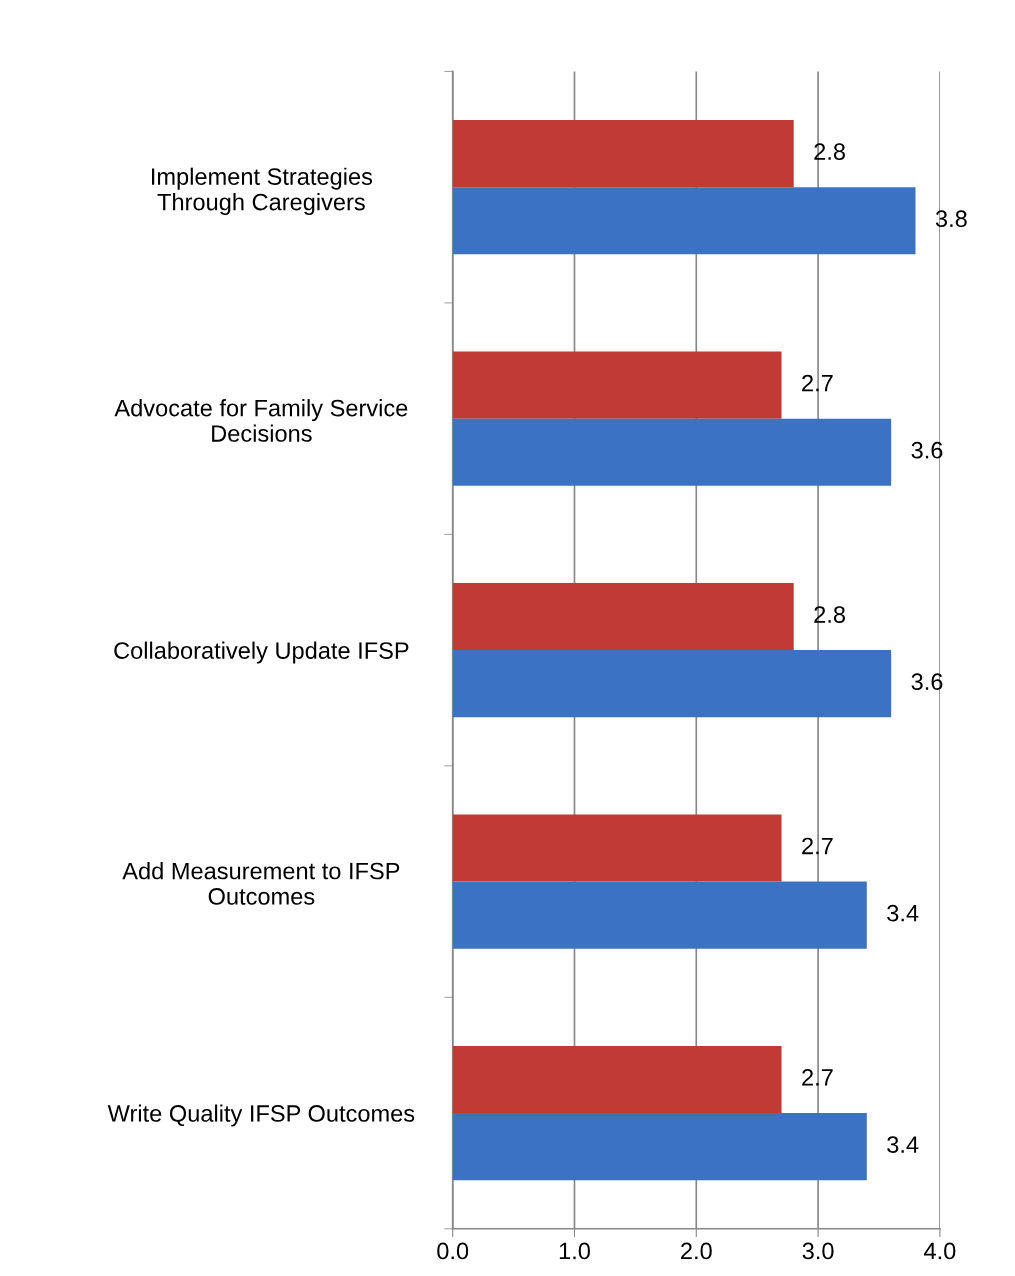  What do you see at coordinates (261, 420) in the screenshot?
I see `y-tick-label: Advocate for Family Service Decisions` at bounding box center [261, 420].